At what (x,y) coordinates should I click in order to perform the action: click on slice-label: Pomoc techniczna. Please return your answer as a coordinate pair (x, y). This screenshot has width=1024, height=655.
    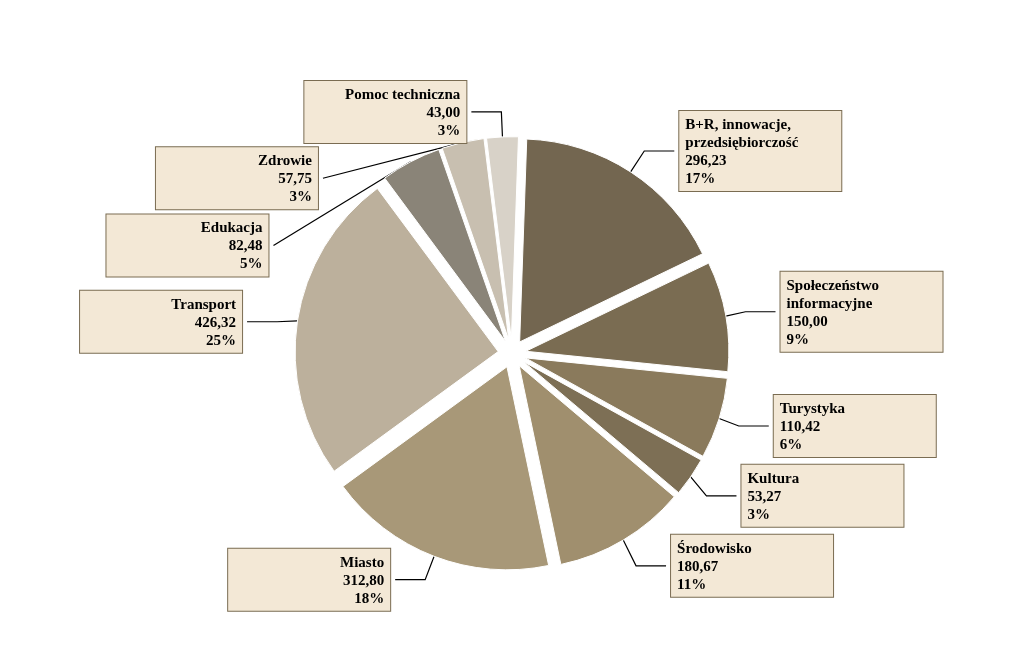
    Looking at the image, I should click on (402, 93).